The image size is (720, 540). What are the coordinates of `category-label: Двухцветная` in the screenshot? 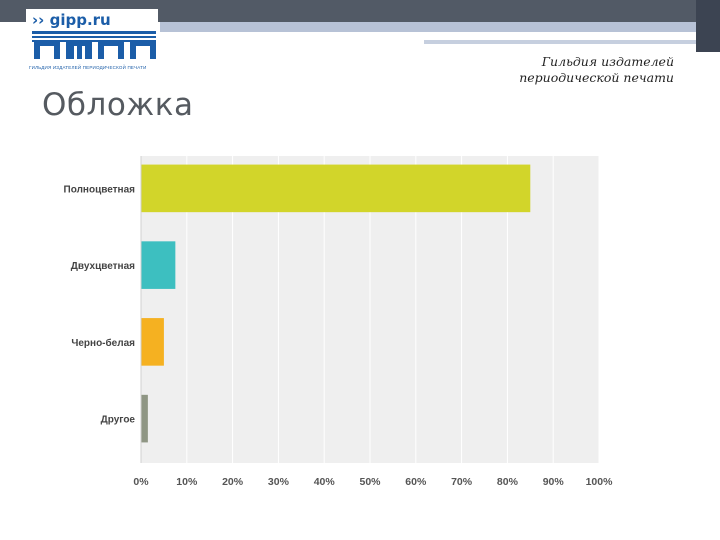 It's located at (103, 266).